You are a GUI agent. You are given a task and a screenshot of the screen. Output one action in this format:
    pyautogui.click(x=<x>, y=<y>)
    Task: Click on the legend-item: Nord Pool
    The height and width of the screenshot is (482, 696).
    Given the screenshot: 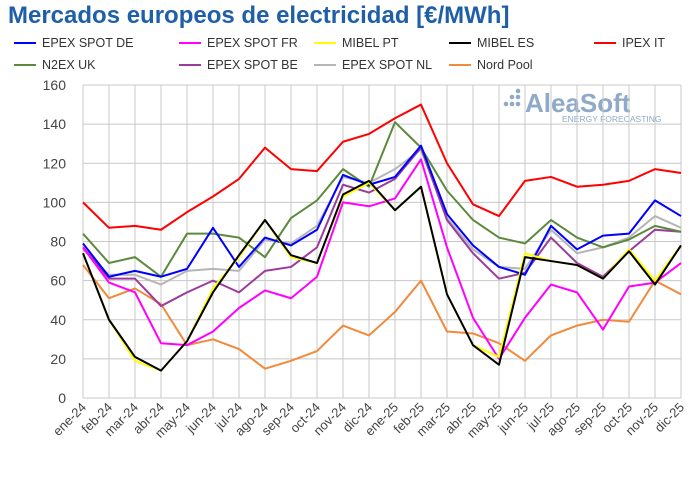 What is the action you would take?
    pyautogui.click(x=491, y=65)
    